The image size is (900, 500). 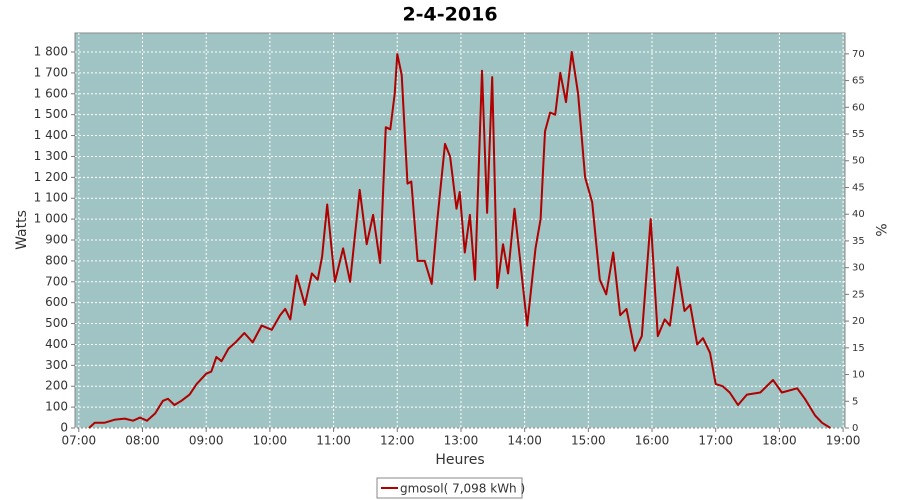 I want to click on x-tick-label: 18:00, so click(x=779, y=441).